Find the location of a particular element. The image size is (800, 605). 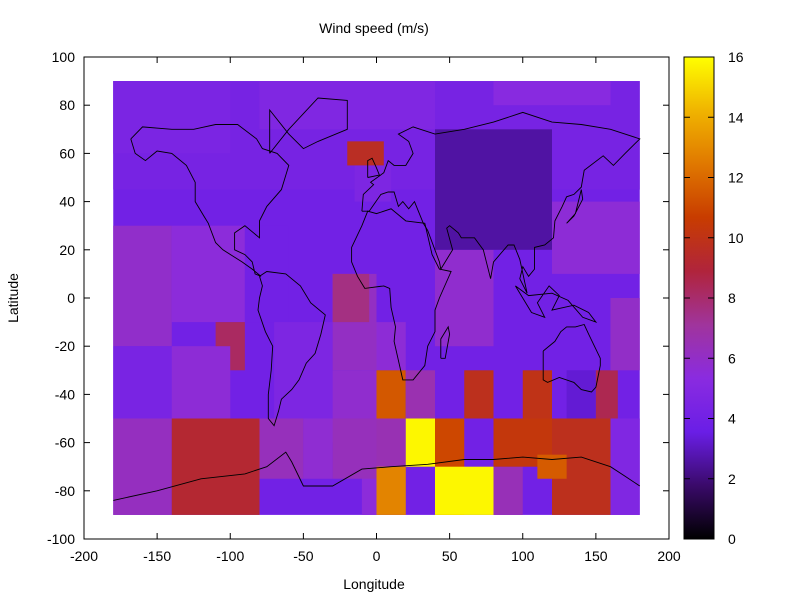

colorbar-tick-label: 10 is located at coordinates (736, 238).